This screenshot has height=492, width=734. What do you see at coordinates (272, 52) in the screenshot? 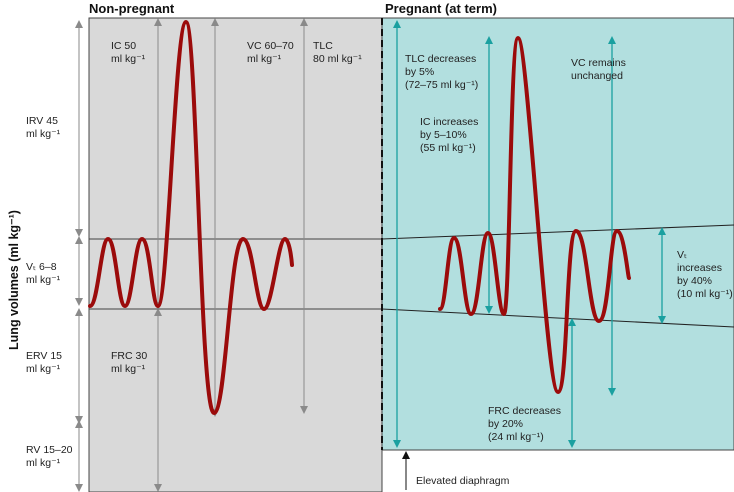
I see `vc-label: VC 60–70 ml kg⁻¹` at bounding box center [272, 52].